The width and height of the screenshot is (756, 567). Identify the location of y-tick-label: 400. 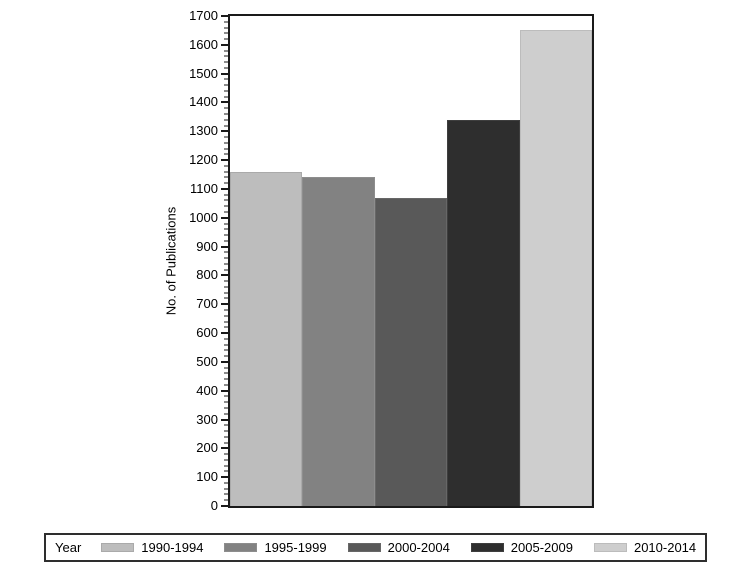
(207, 390).